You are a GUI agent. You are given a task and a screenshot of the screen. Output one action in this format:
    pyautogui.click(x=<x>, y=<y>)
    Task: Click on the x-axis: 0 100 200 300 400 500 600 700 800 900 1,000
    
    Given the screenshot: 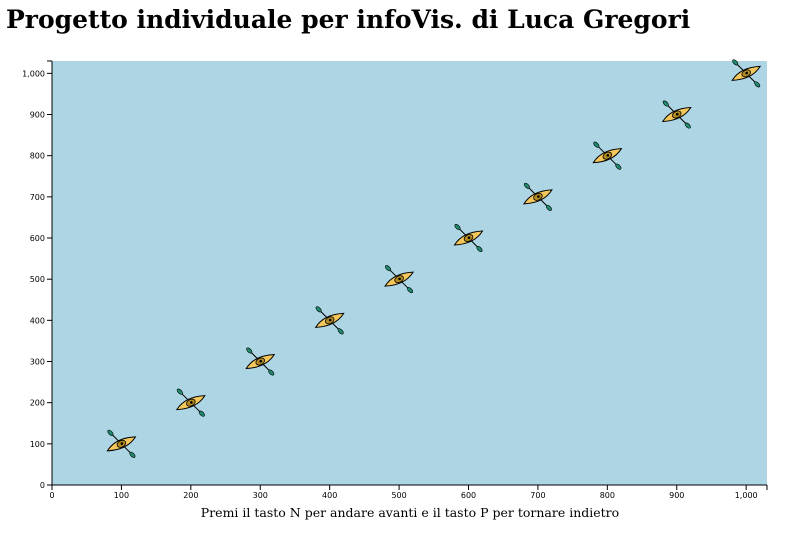 What is the action you would take?
    pyautogui.click(x=408, y=492)
    